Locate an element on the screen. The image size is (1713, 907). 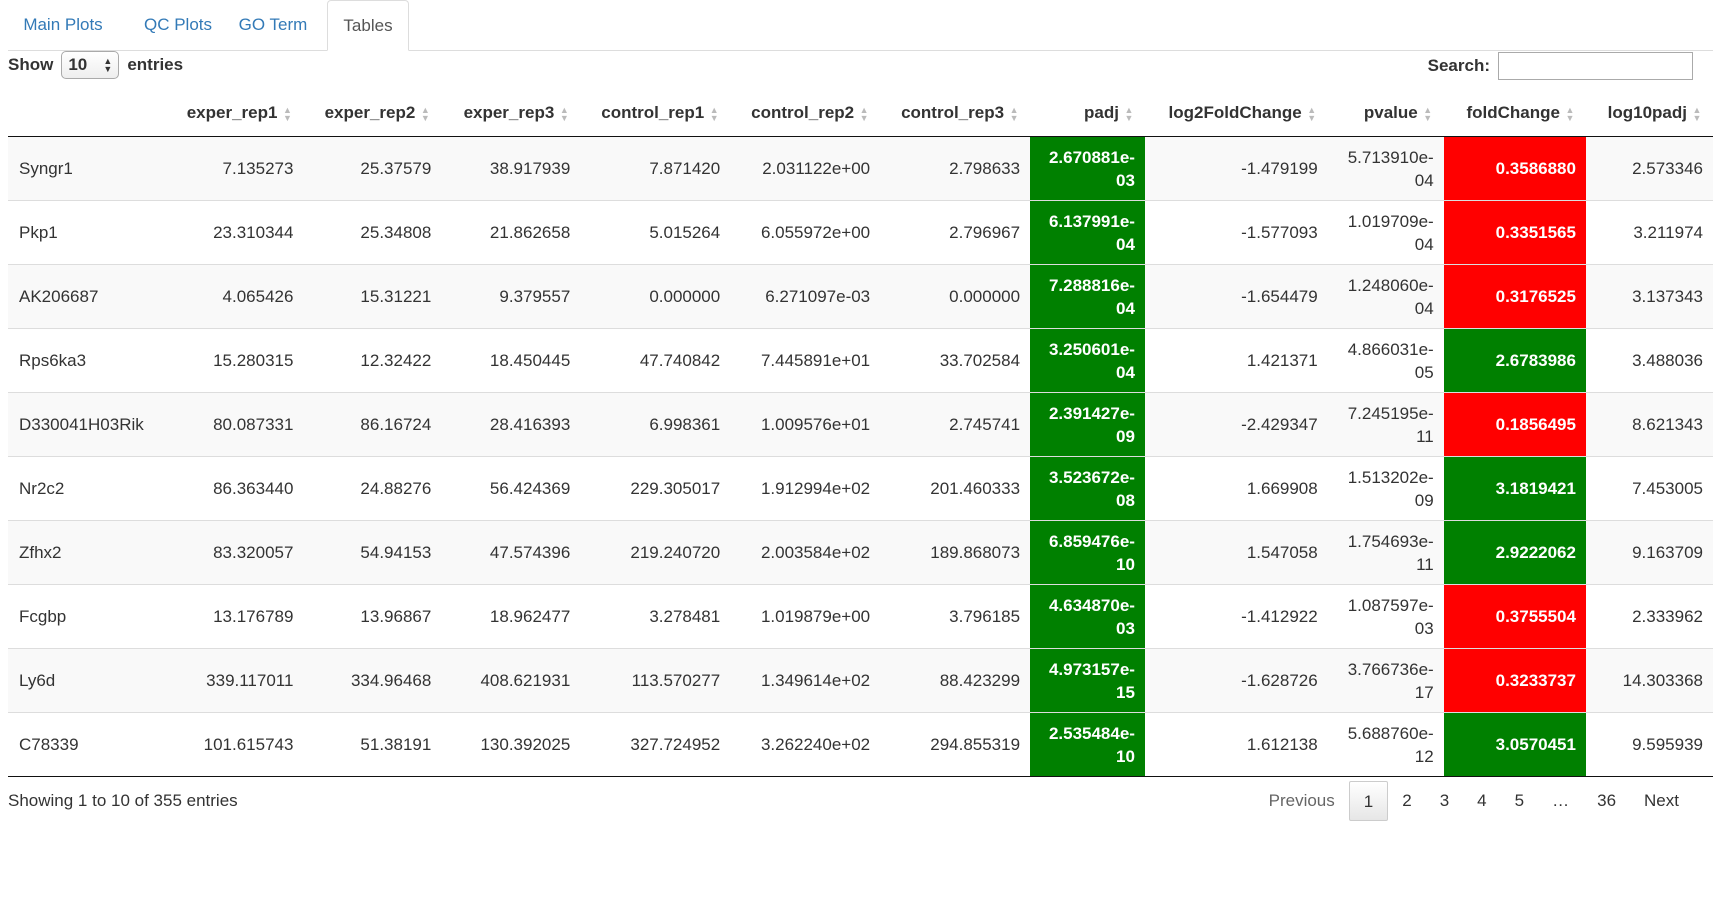
cell-line: 12 is located at coordinates (1424, 756).